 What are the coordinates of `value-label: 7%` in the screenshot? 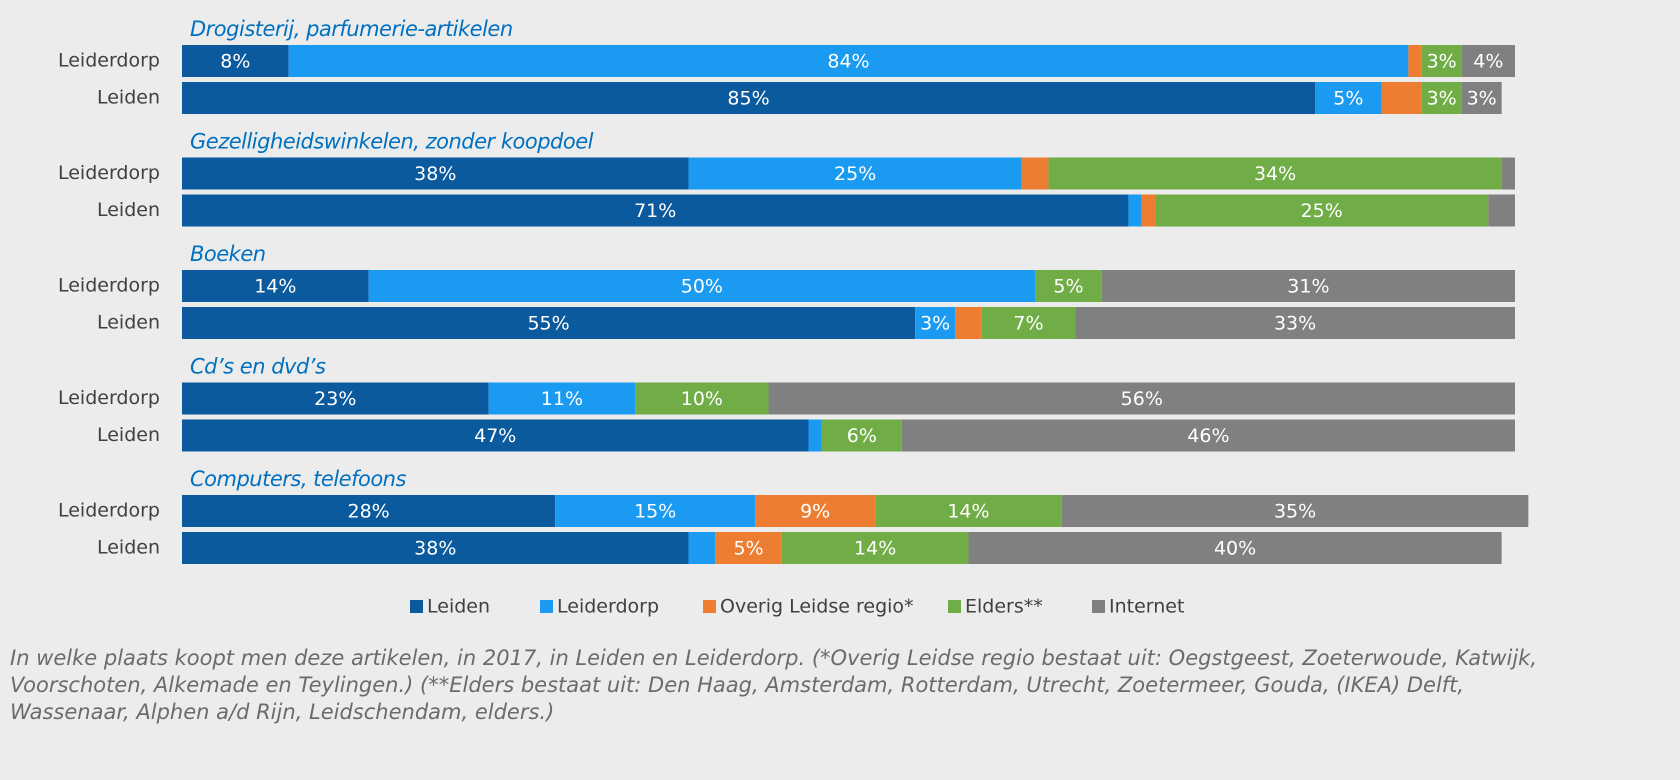 It's located at (1028, 324).